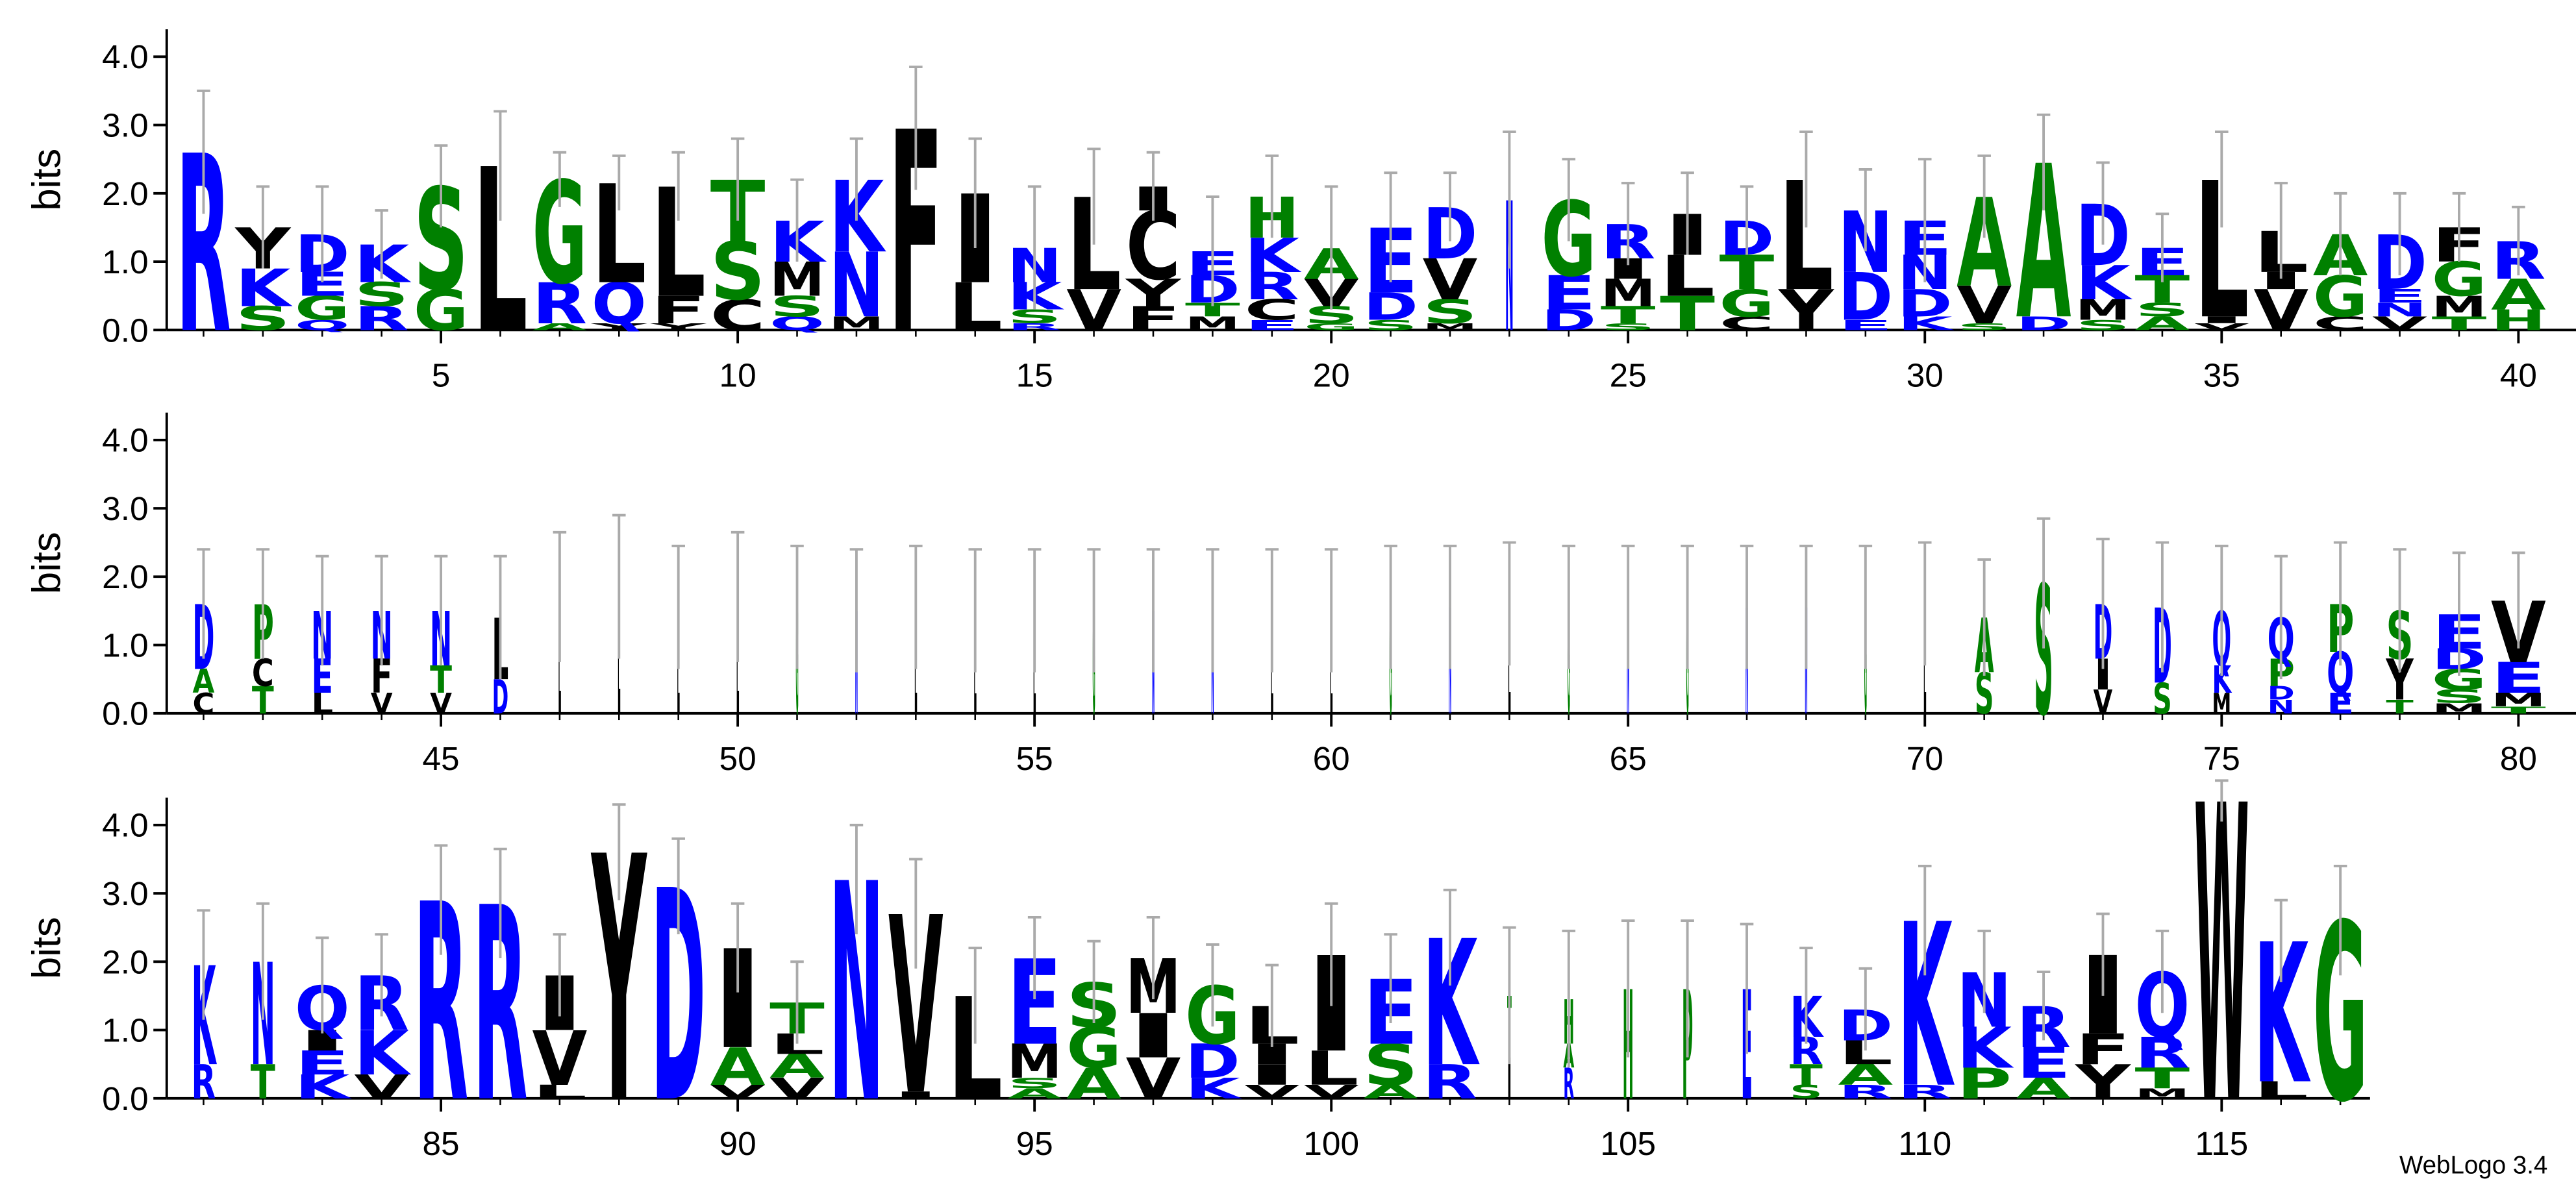  What do you see at coordinates (441, 1143) in the screenshot?
I see `x-tick-label: 85` at bounding box center [441, 1143].